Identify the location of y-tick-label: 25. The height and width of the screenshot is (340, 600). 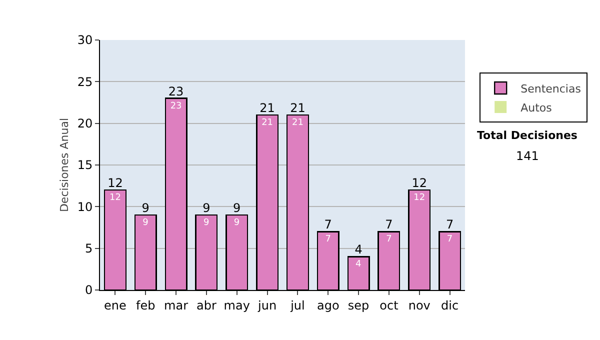
(85, 81).